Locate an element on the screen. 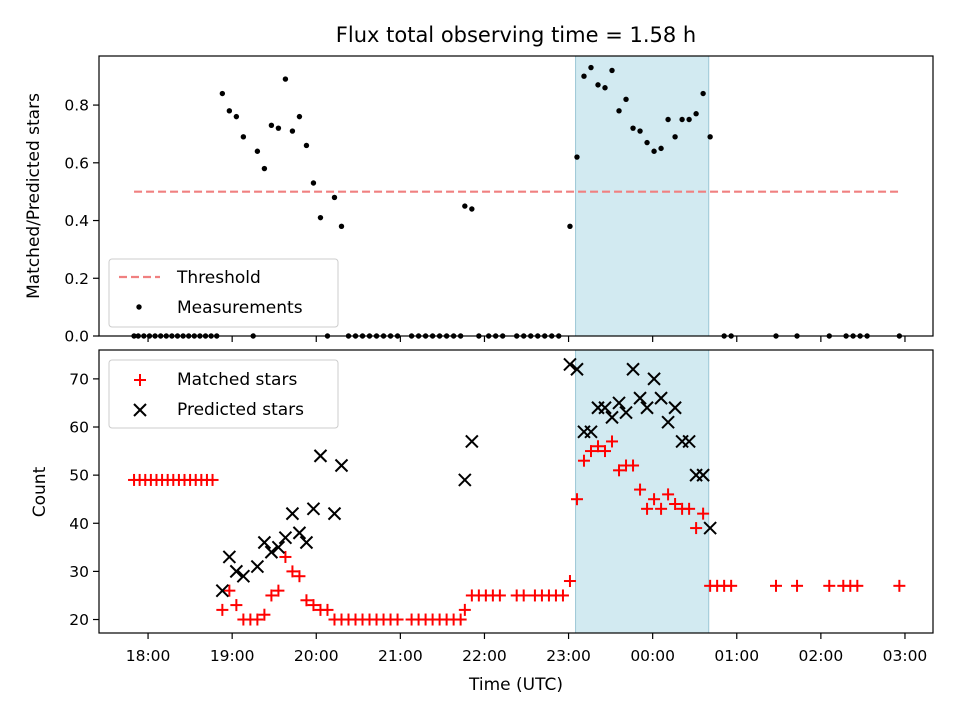 Image resolution: width=960 pixels, height=720 pixels. top-legend-box is located at coordinates (223, 293).